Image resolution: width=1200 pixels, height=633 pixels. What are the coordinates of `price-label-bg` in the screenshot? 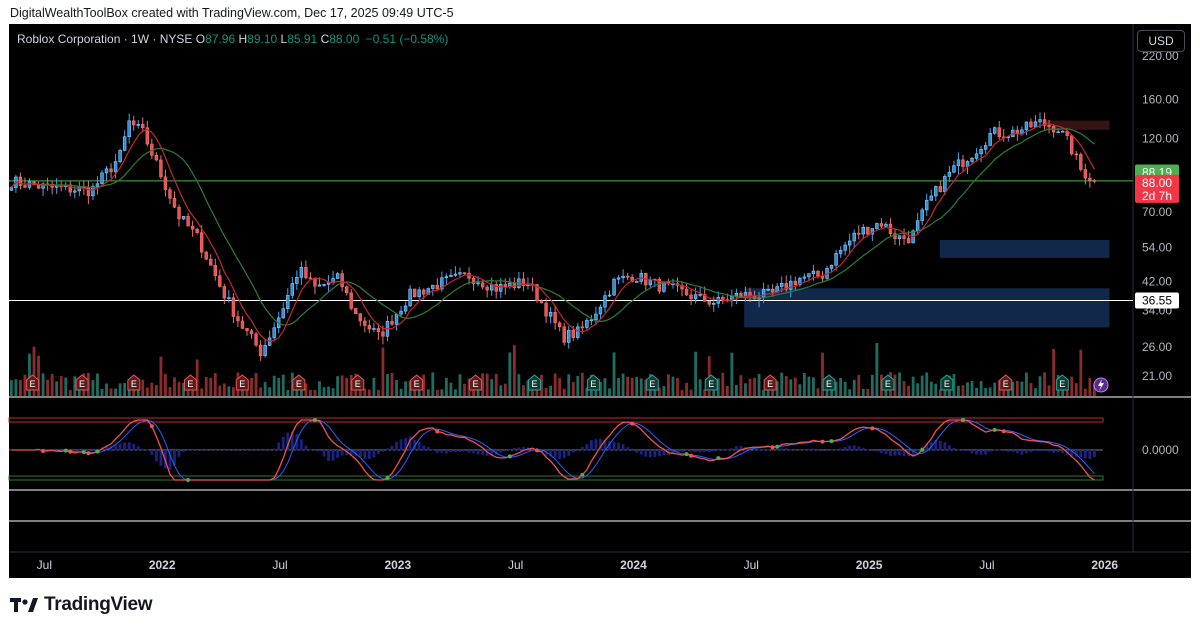 It's located at (1157, 300).